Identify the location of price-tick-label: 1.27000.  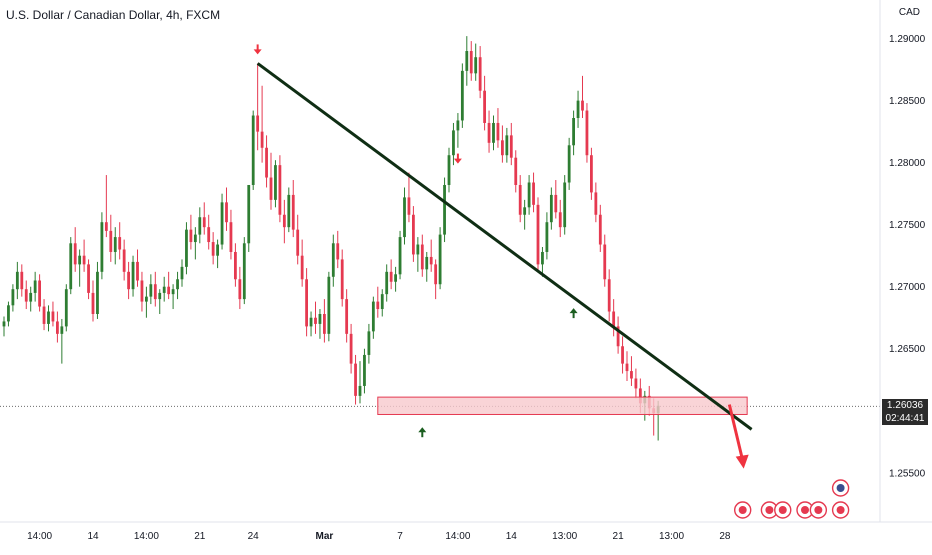
(907, 287).